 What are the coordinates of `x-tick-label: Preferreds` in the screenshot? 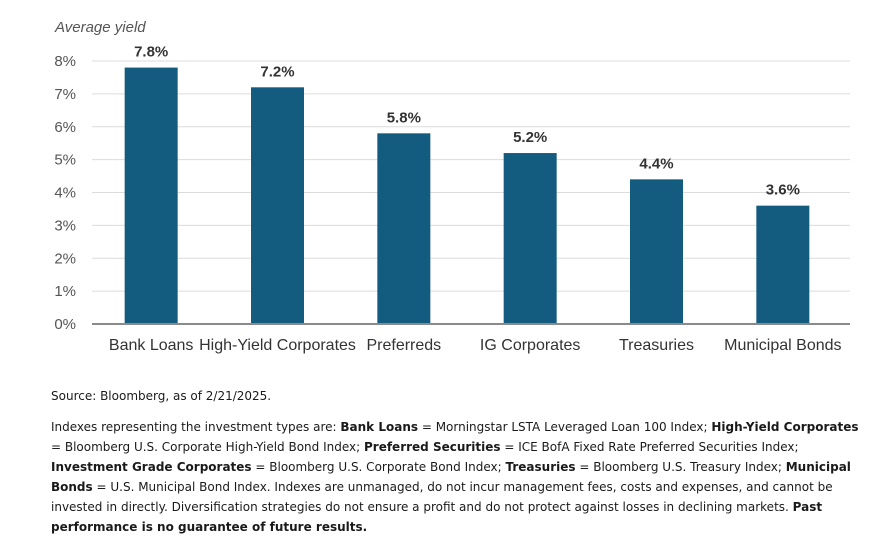 It's located at (403, 345).